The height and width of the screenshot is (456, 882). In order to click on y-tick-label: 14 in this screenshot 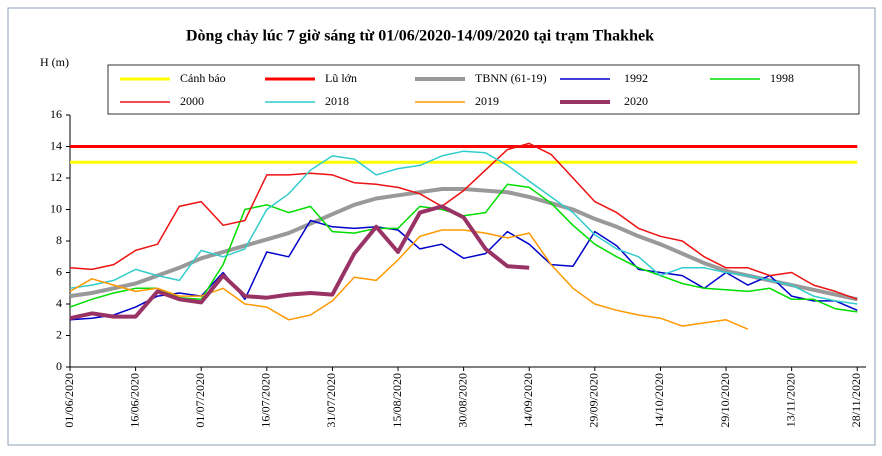, I will do `click(56, 145)`.